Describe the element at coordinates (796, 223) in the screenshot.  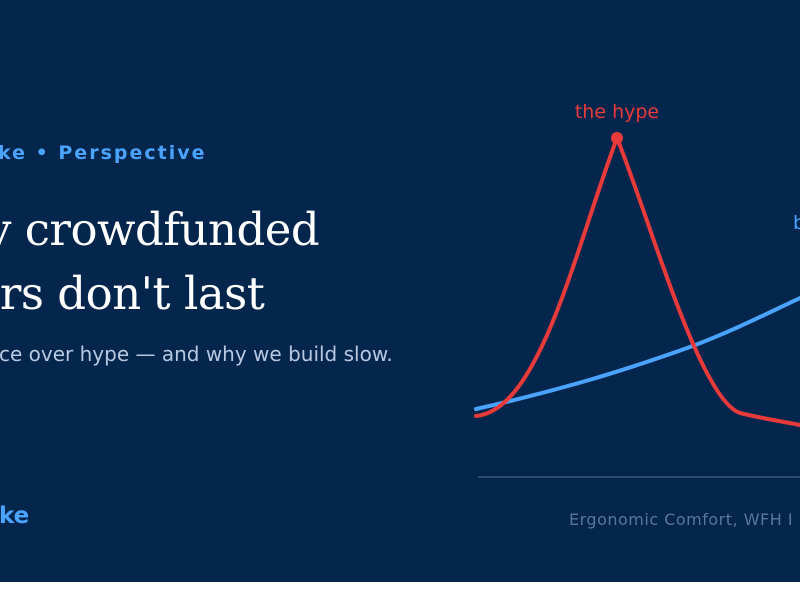
I see `other-curve-label: b` at that location.